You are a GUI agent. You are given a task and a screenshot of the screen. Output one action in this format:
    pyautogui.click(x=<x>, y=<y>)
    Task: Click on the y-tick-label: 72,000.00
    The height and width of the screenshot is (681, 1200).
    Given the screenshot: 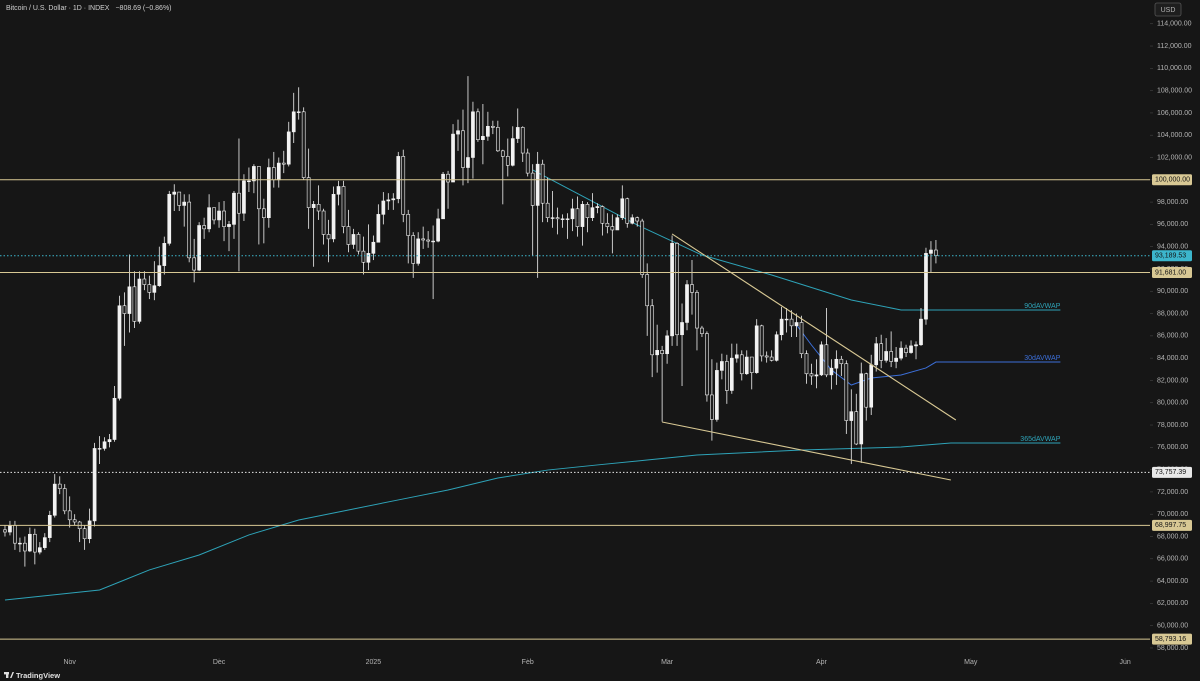 What is the action you would take?
    pyautogui.click(x=1172, y=492)
    